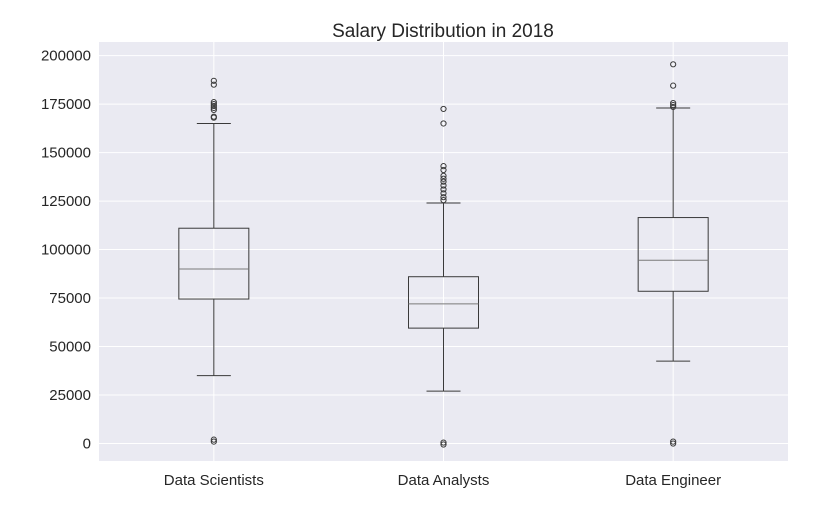 The image size is (834, 508). I want to click on y-tick-label: 150000, so click(66, 153).